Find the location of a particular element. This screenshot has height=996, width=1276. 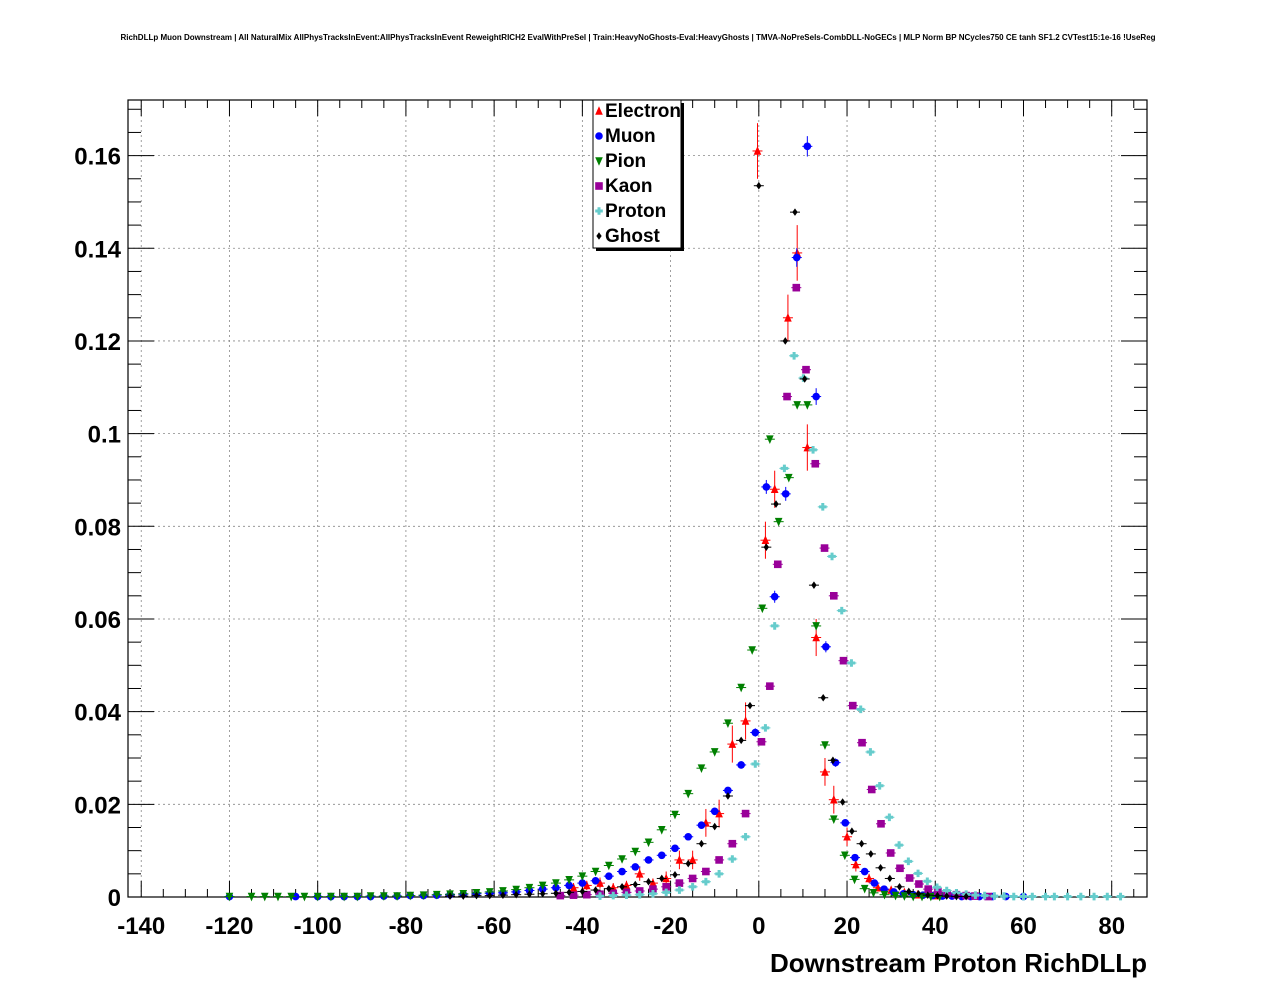

legend-item-muon: Muon is located at coordinates (625, 136).